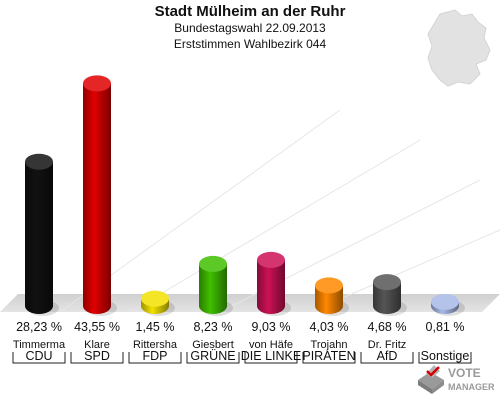 Image resolution: width=500 pixels, height=400 pixels. Describe the element at coordinates (329, 327) in the screenshot. I see `value-label: 4,03 %` at that location.